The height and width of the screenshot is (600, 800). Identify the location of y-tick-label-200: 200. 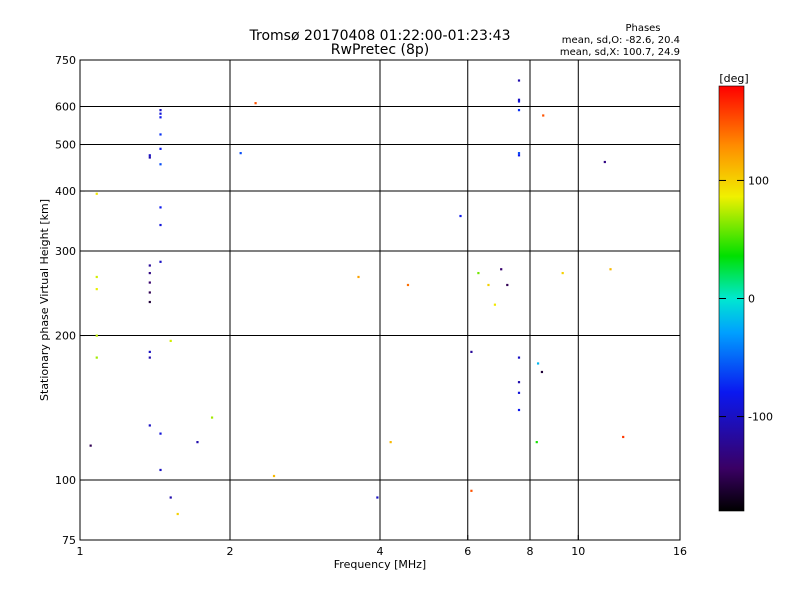
(65, 336).